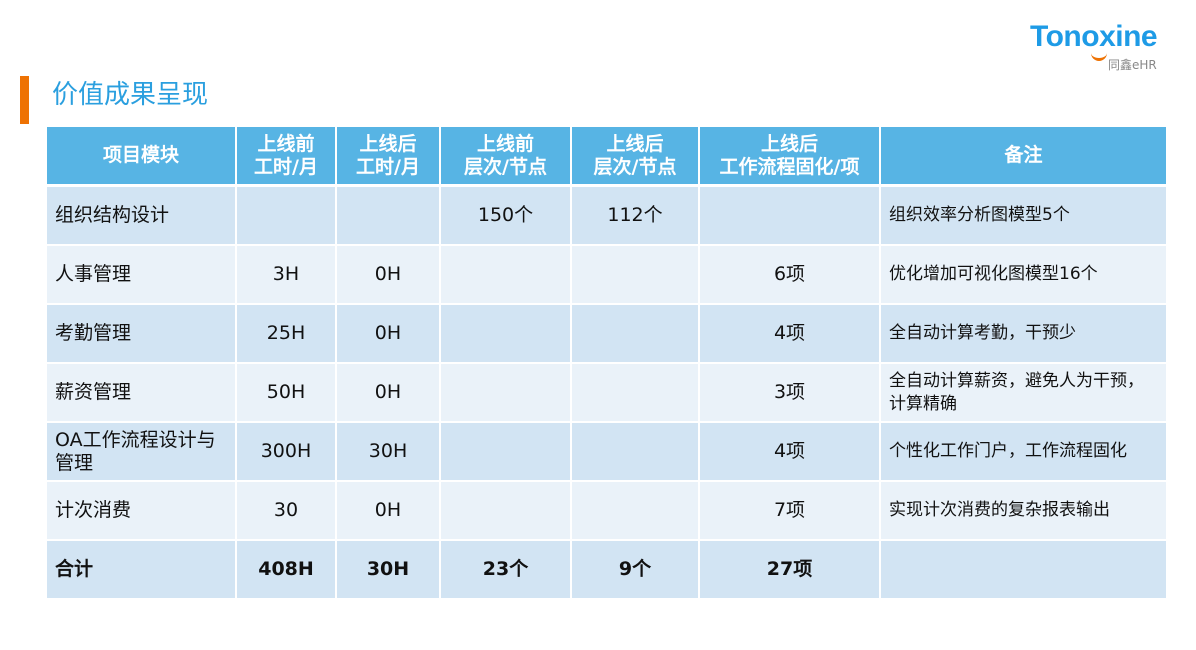 The height and width of the screenshot is (650, 1196). What do you see at coordinates (789, 569) in the screenshot?
I see `table-cell: 27项` at bounding box center [789, 569].